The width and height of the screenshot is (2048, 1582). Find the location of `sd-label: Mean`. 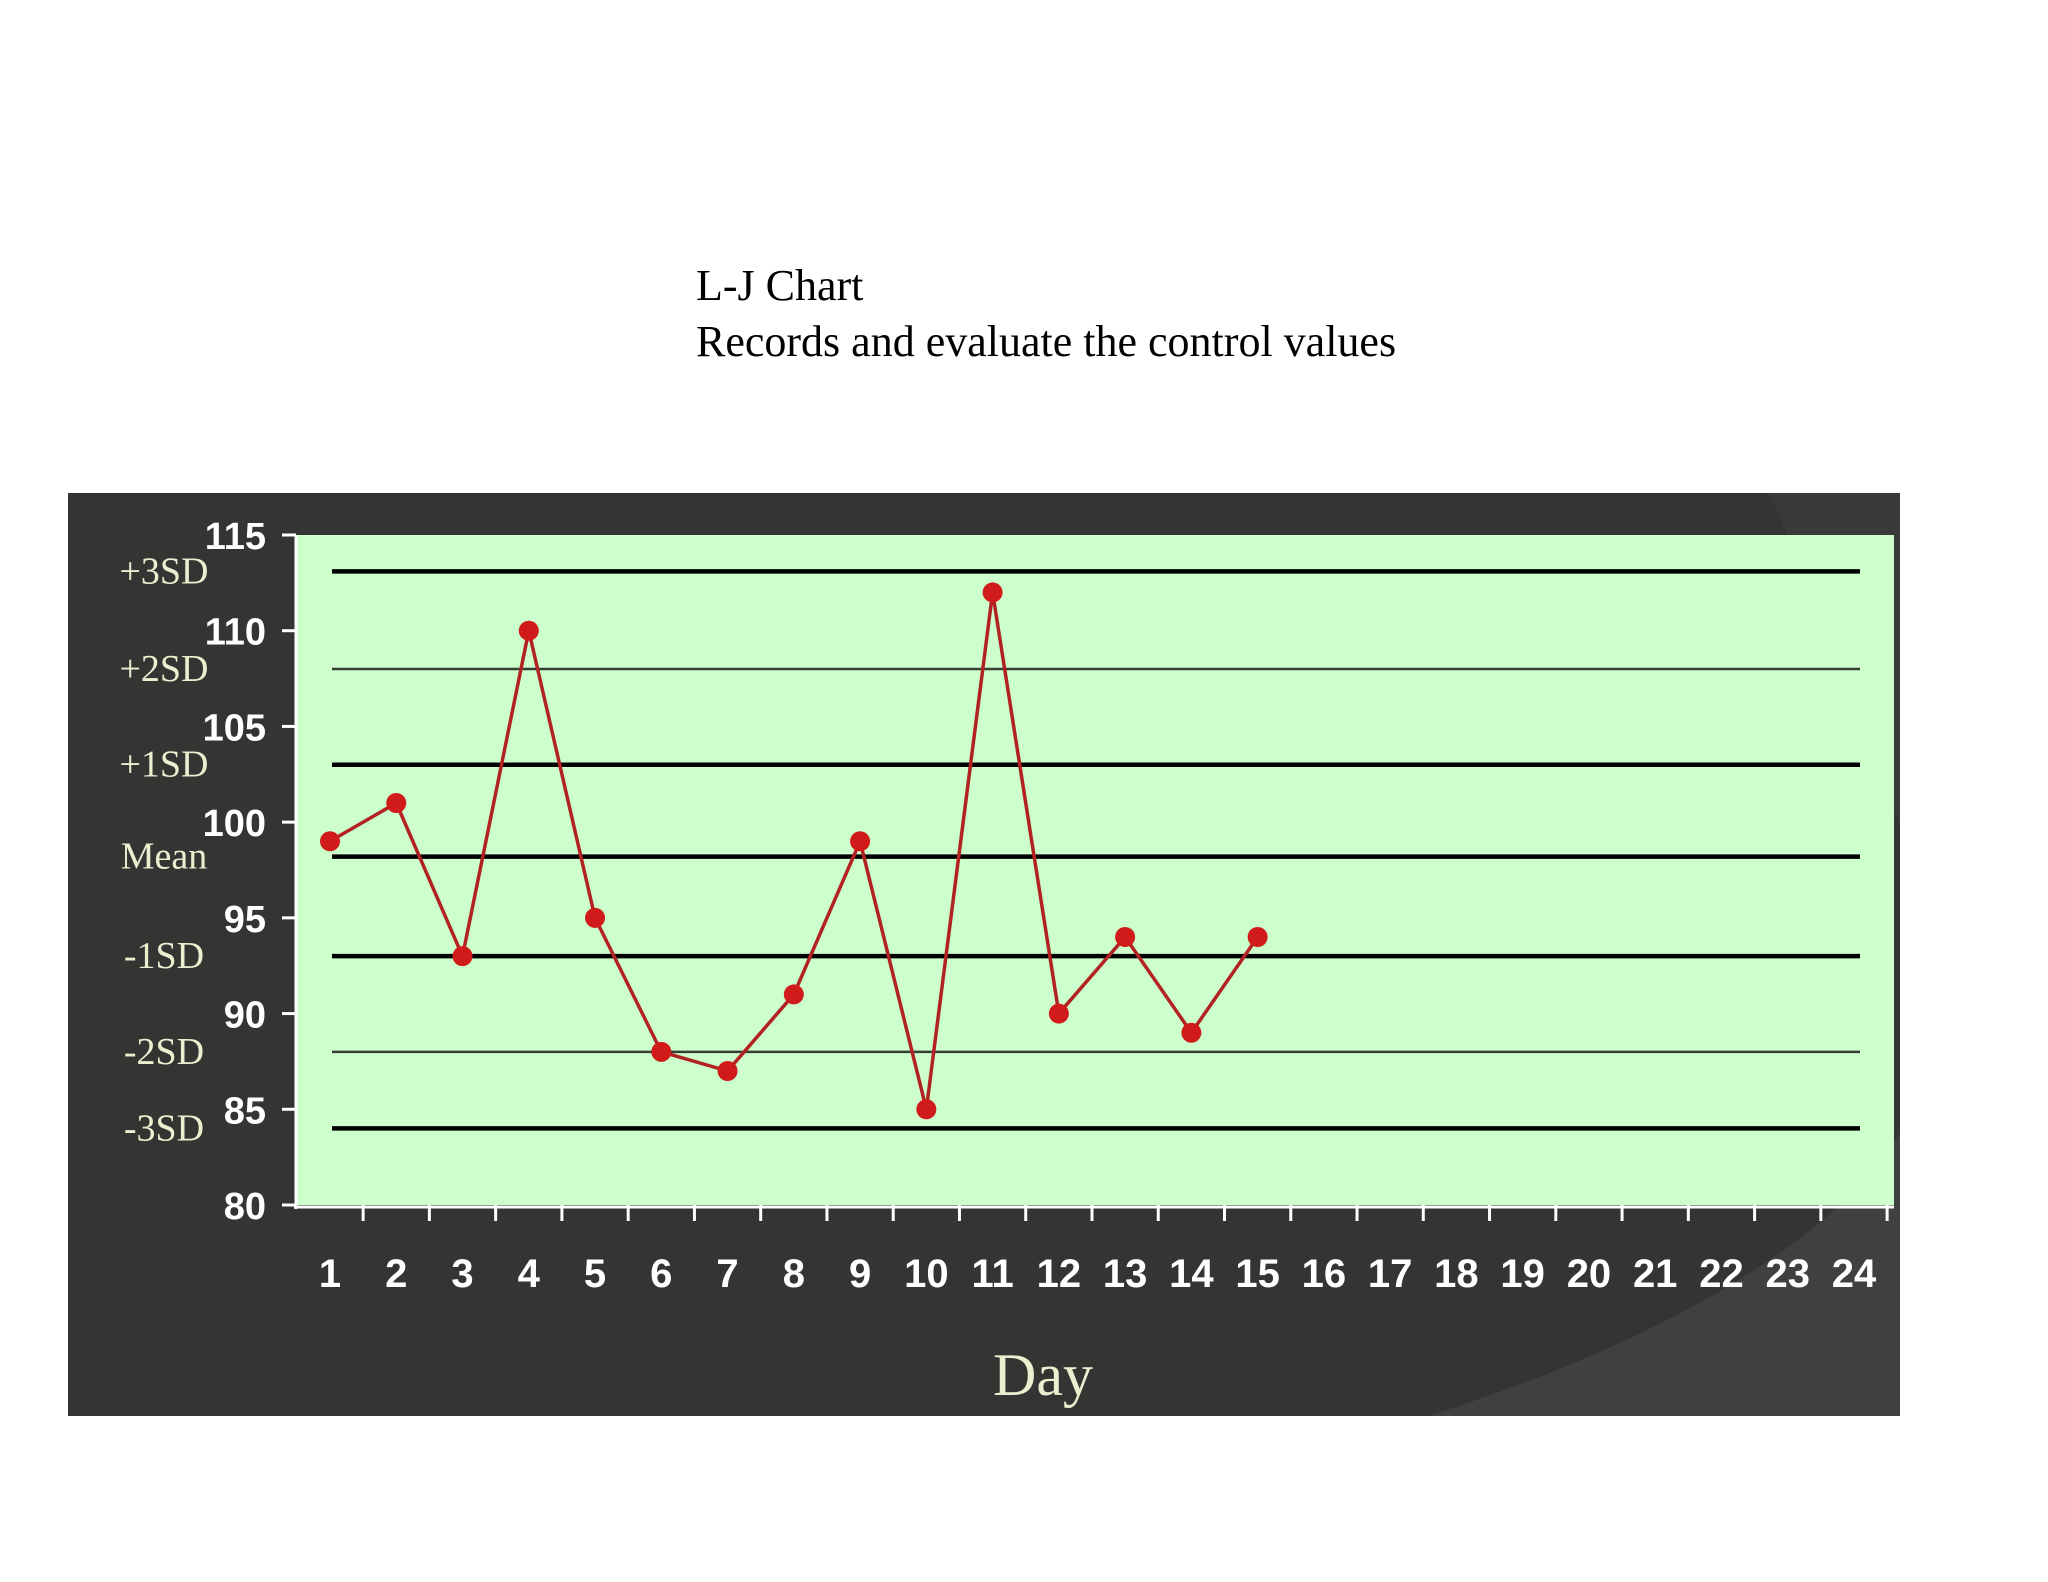

sd-label: Mean is located at coordinates (164, 857).